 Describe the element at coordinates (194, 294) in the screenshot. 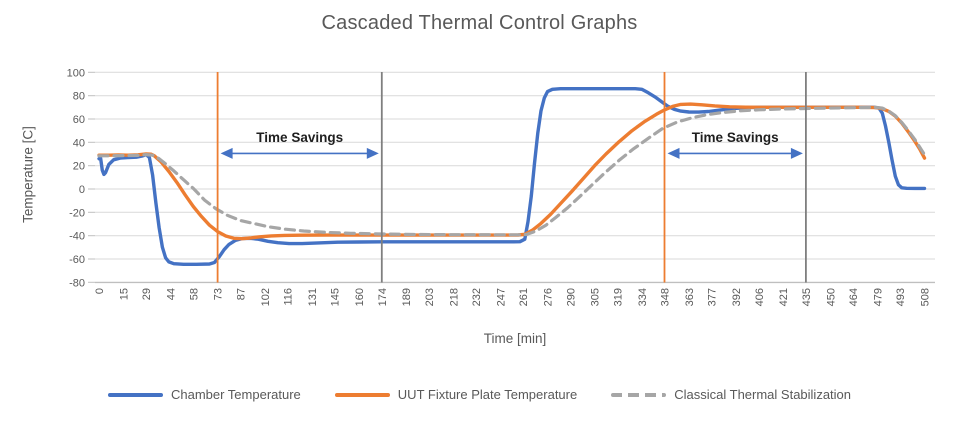

I see `x-tick-label: 58` at that location.